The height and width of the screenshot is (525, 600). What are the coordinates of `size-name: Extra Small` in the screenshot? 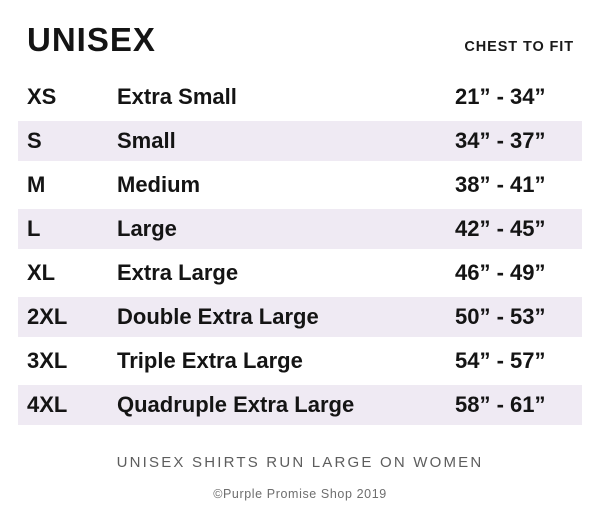 It's located at (177, 96).